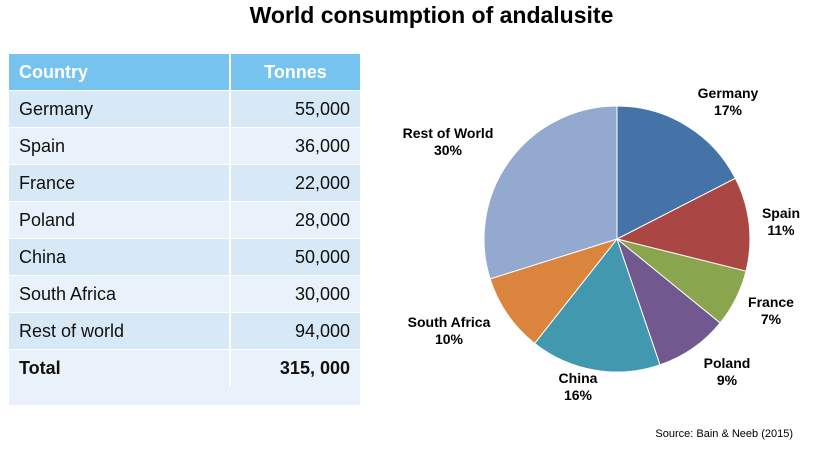  Describe the element at coordinates (781, 230) in the screenshot. I see `slice-percent-label: 11%` at that location.